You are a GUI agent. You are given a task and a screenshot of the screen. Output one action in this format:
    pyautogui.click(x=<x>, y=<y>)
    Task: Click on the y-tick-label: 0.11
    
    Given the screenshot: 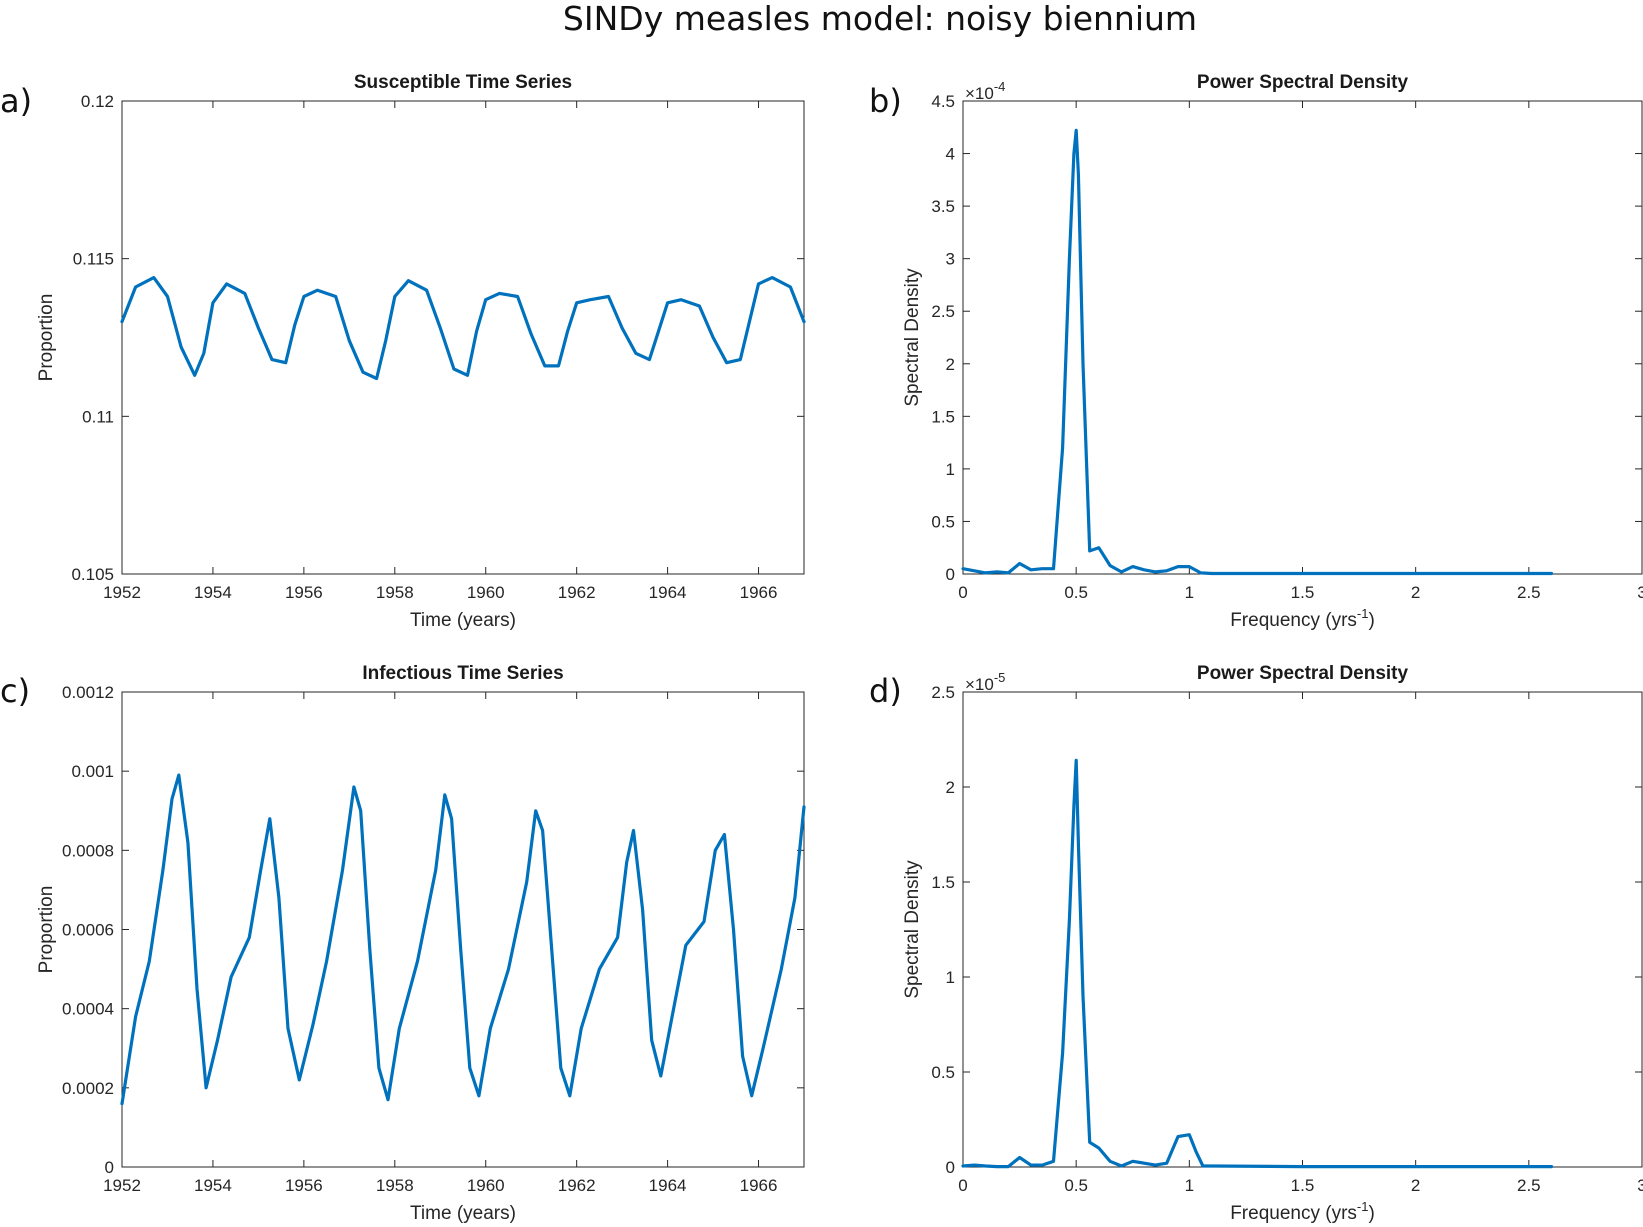 What is the action you would take?
    pyautogui.click(x=98, y=416)
    